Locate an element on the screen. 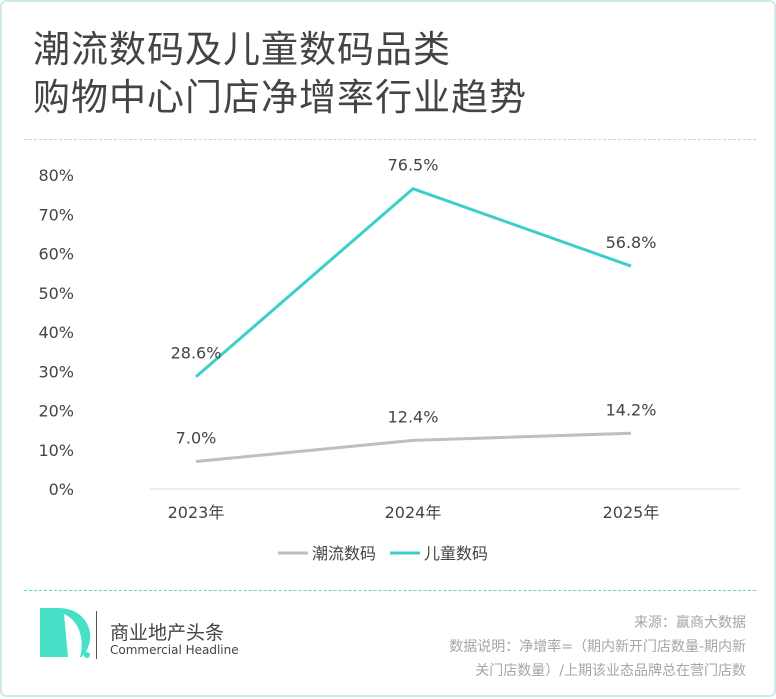 The height and width of the screenshot is (699, 776). y-tick-label: 30% is located at coordinates (56, 371).